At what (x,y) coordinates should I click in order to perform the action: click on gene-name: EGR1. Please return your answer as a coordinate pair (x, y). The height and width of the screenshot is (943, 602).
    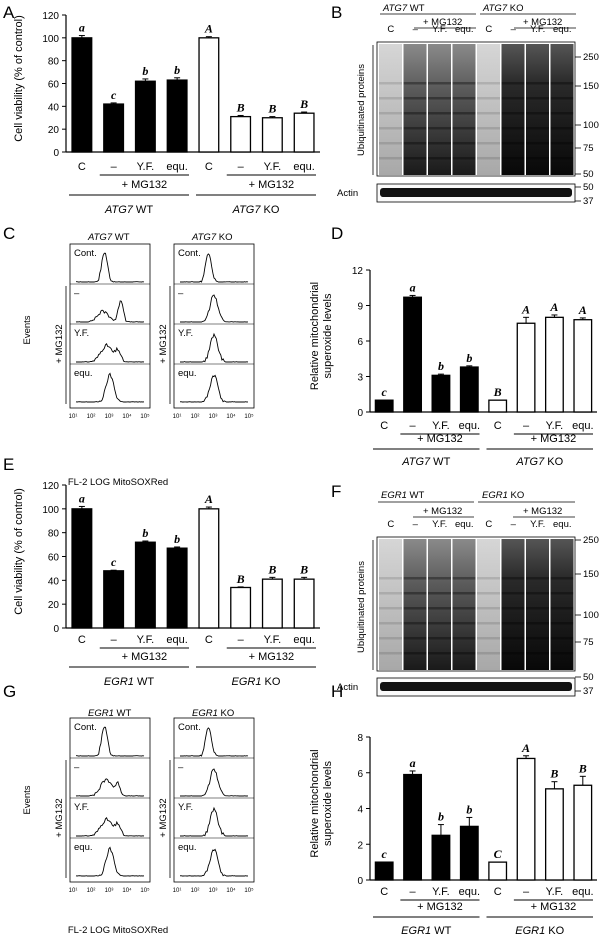
    Looking at the image, I should click on (247, 682).